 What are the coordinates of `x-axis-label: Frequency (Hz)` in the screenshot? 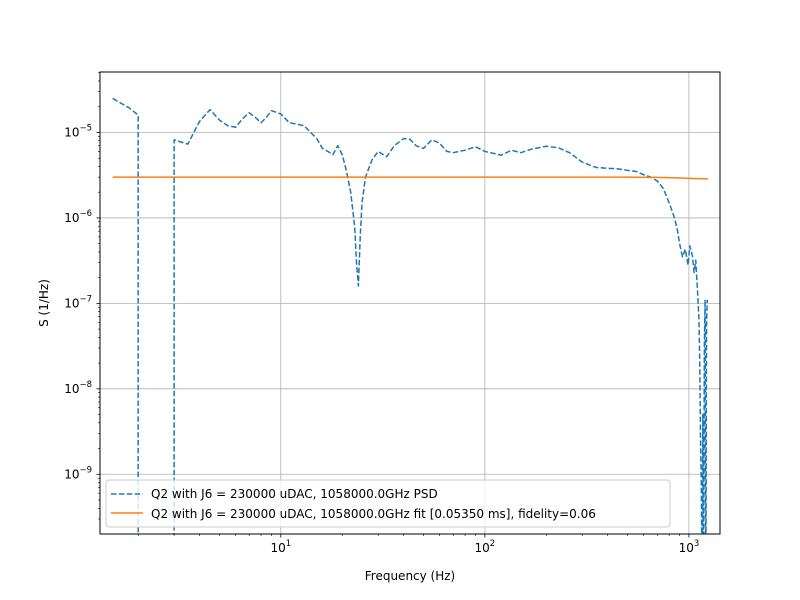 It's located at (410, 576).